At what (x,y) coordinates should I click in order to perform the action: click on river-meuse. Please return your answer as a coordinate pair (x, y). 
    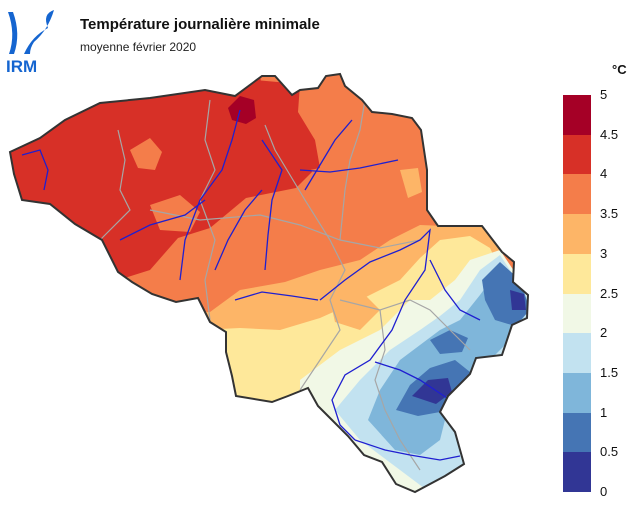
    Looking at the image, I should click on (375, 334).